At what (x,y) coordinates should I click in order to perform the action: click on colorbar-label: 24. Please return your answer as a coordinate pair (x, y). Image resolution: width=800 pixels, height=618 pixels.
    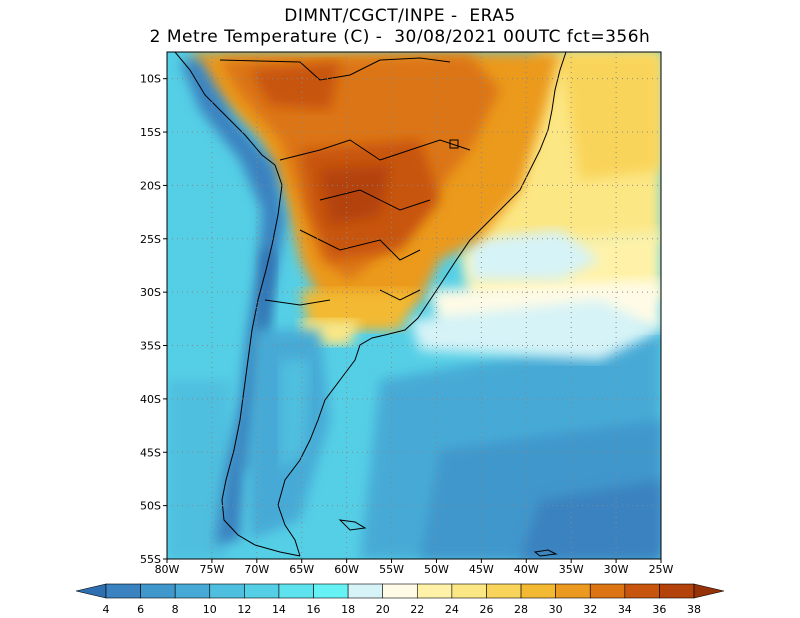
    Looking at the image, I should click on (452, 609).